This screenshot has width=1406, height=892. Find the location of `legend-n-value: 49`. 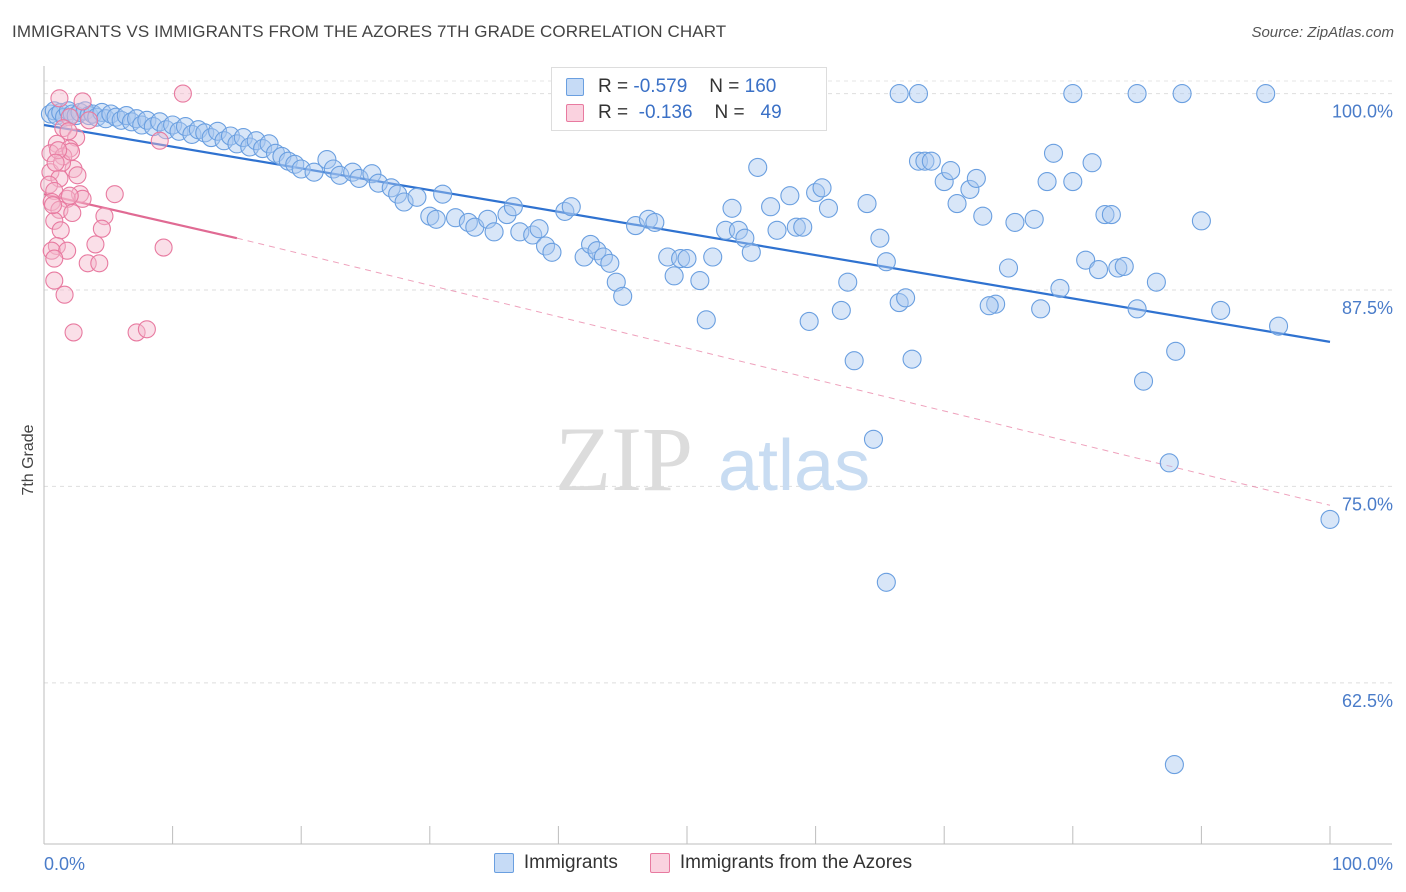

legend-n-value: 49 is located at coordinates (771, 112).